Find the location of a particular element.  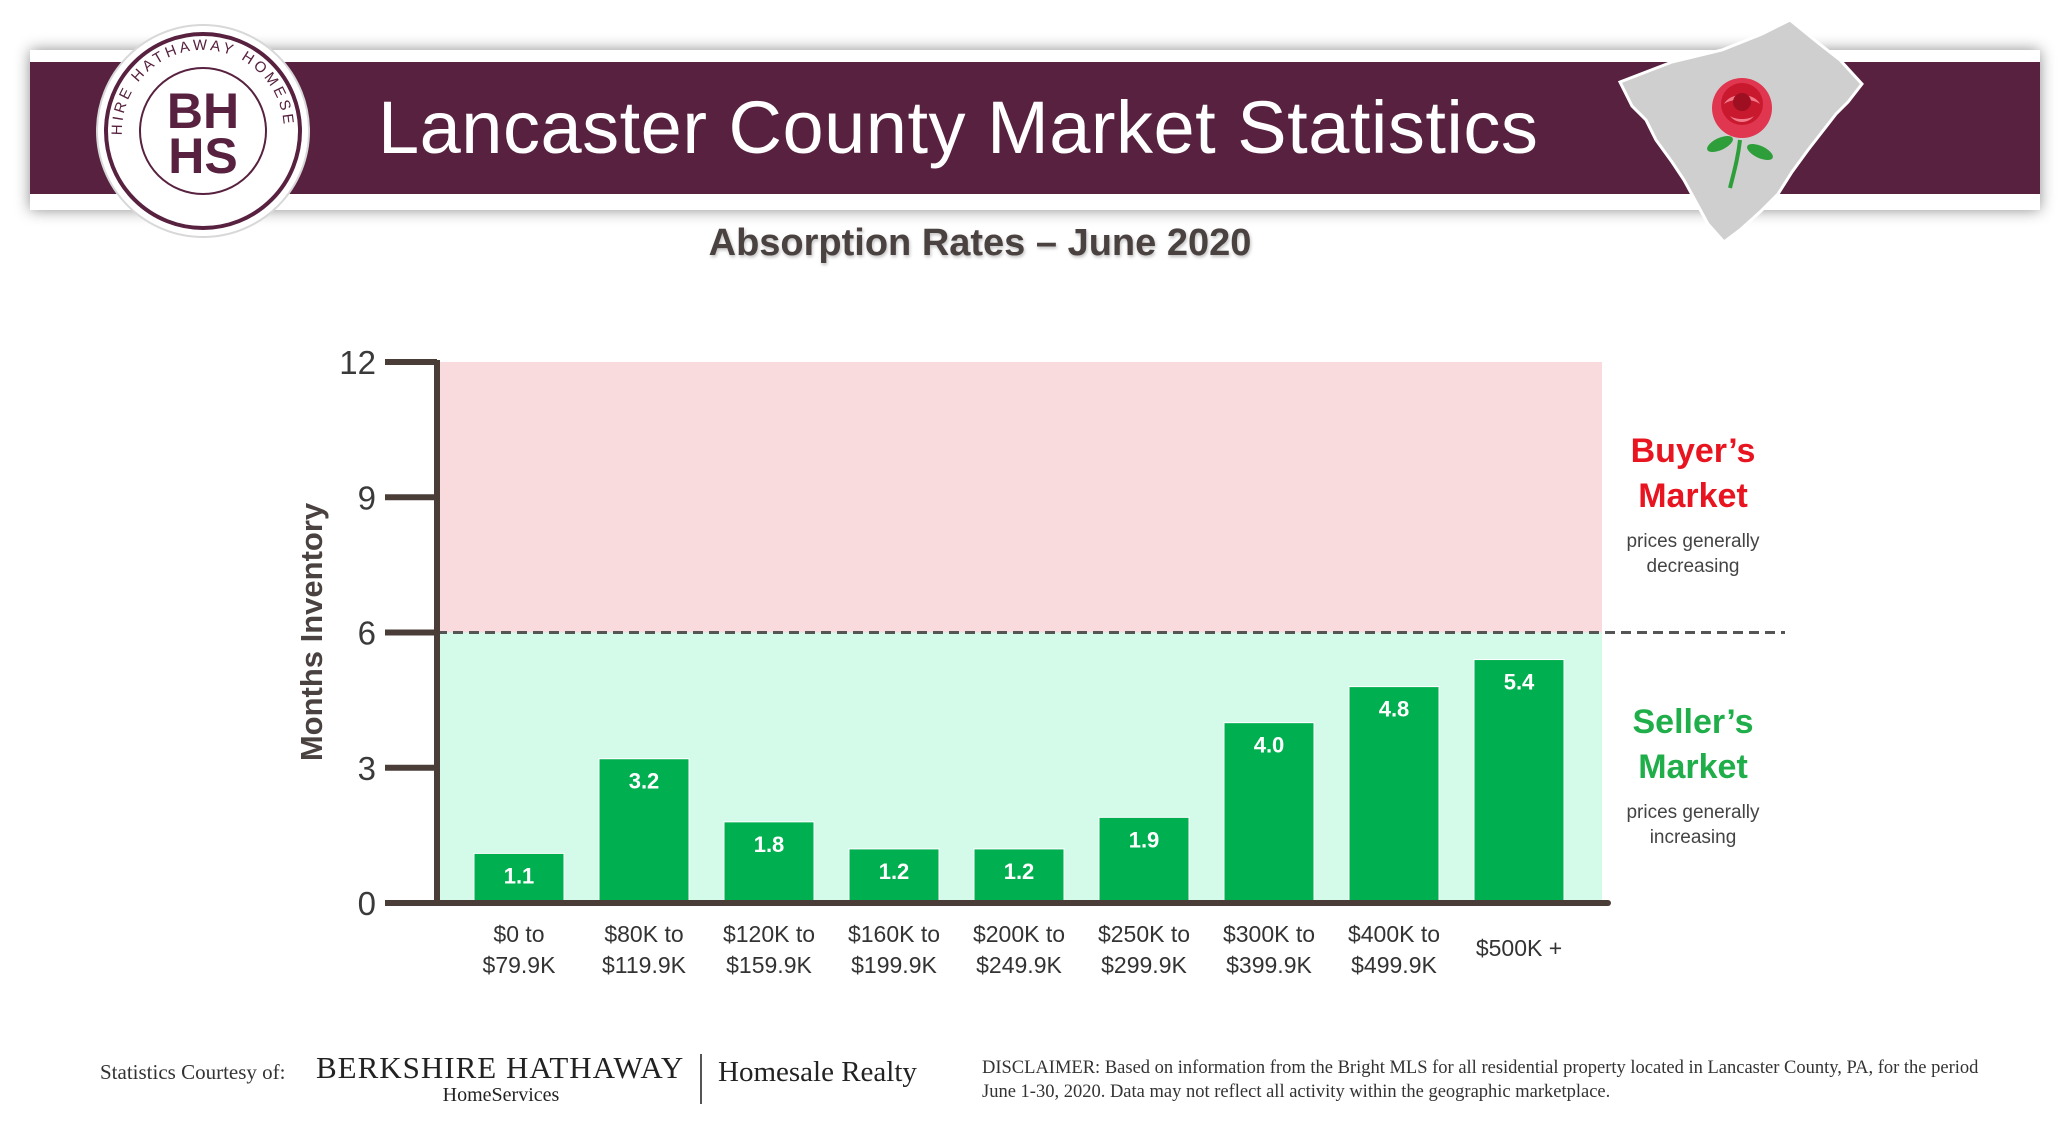

x-tick-label: $300K to $399.9K is located at coordinates (1269, 949).